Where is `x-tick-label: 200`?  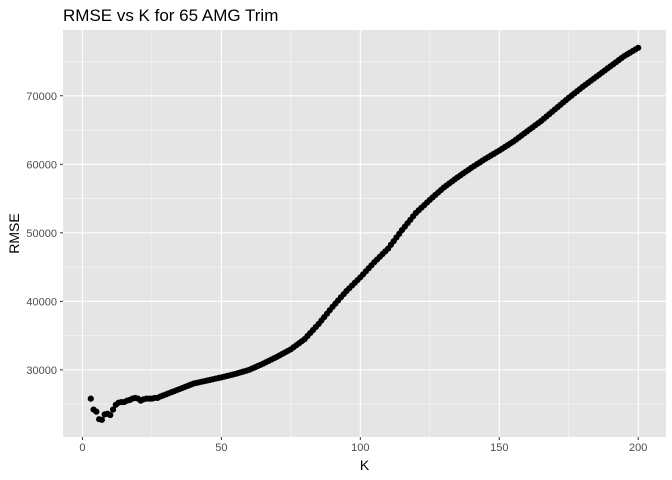 x-tick-label: 200 is located at coordinates (638, 448).